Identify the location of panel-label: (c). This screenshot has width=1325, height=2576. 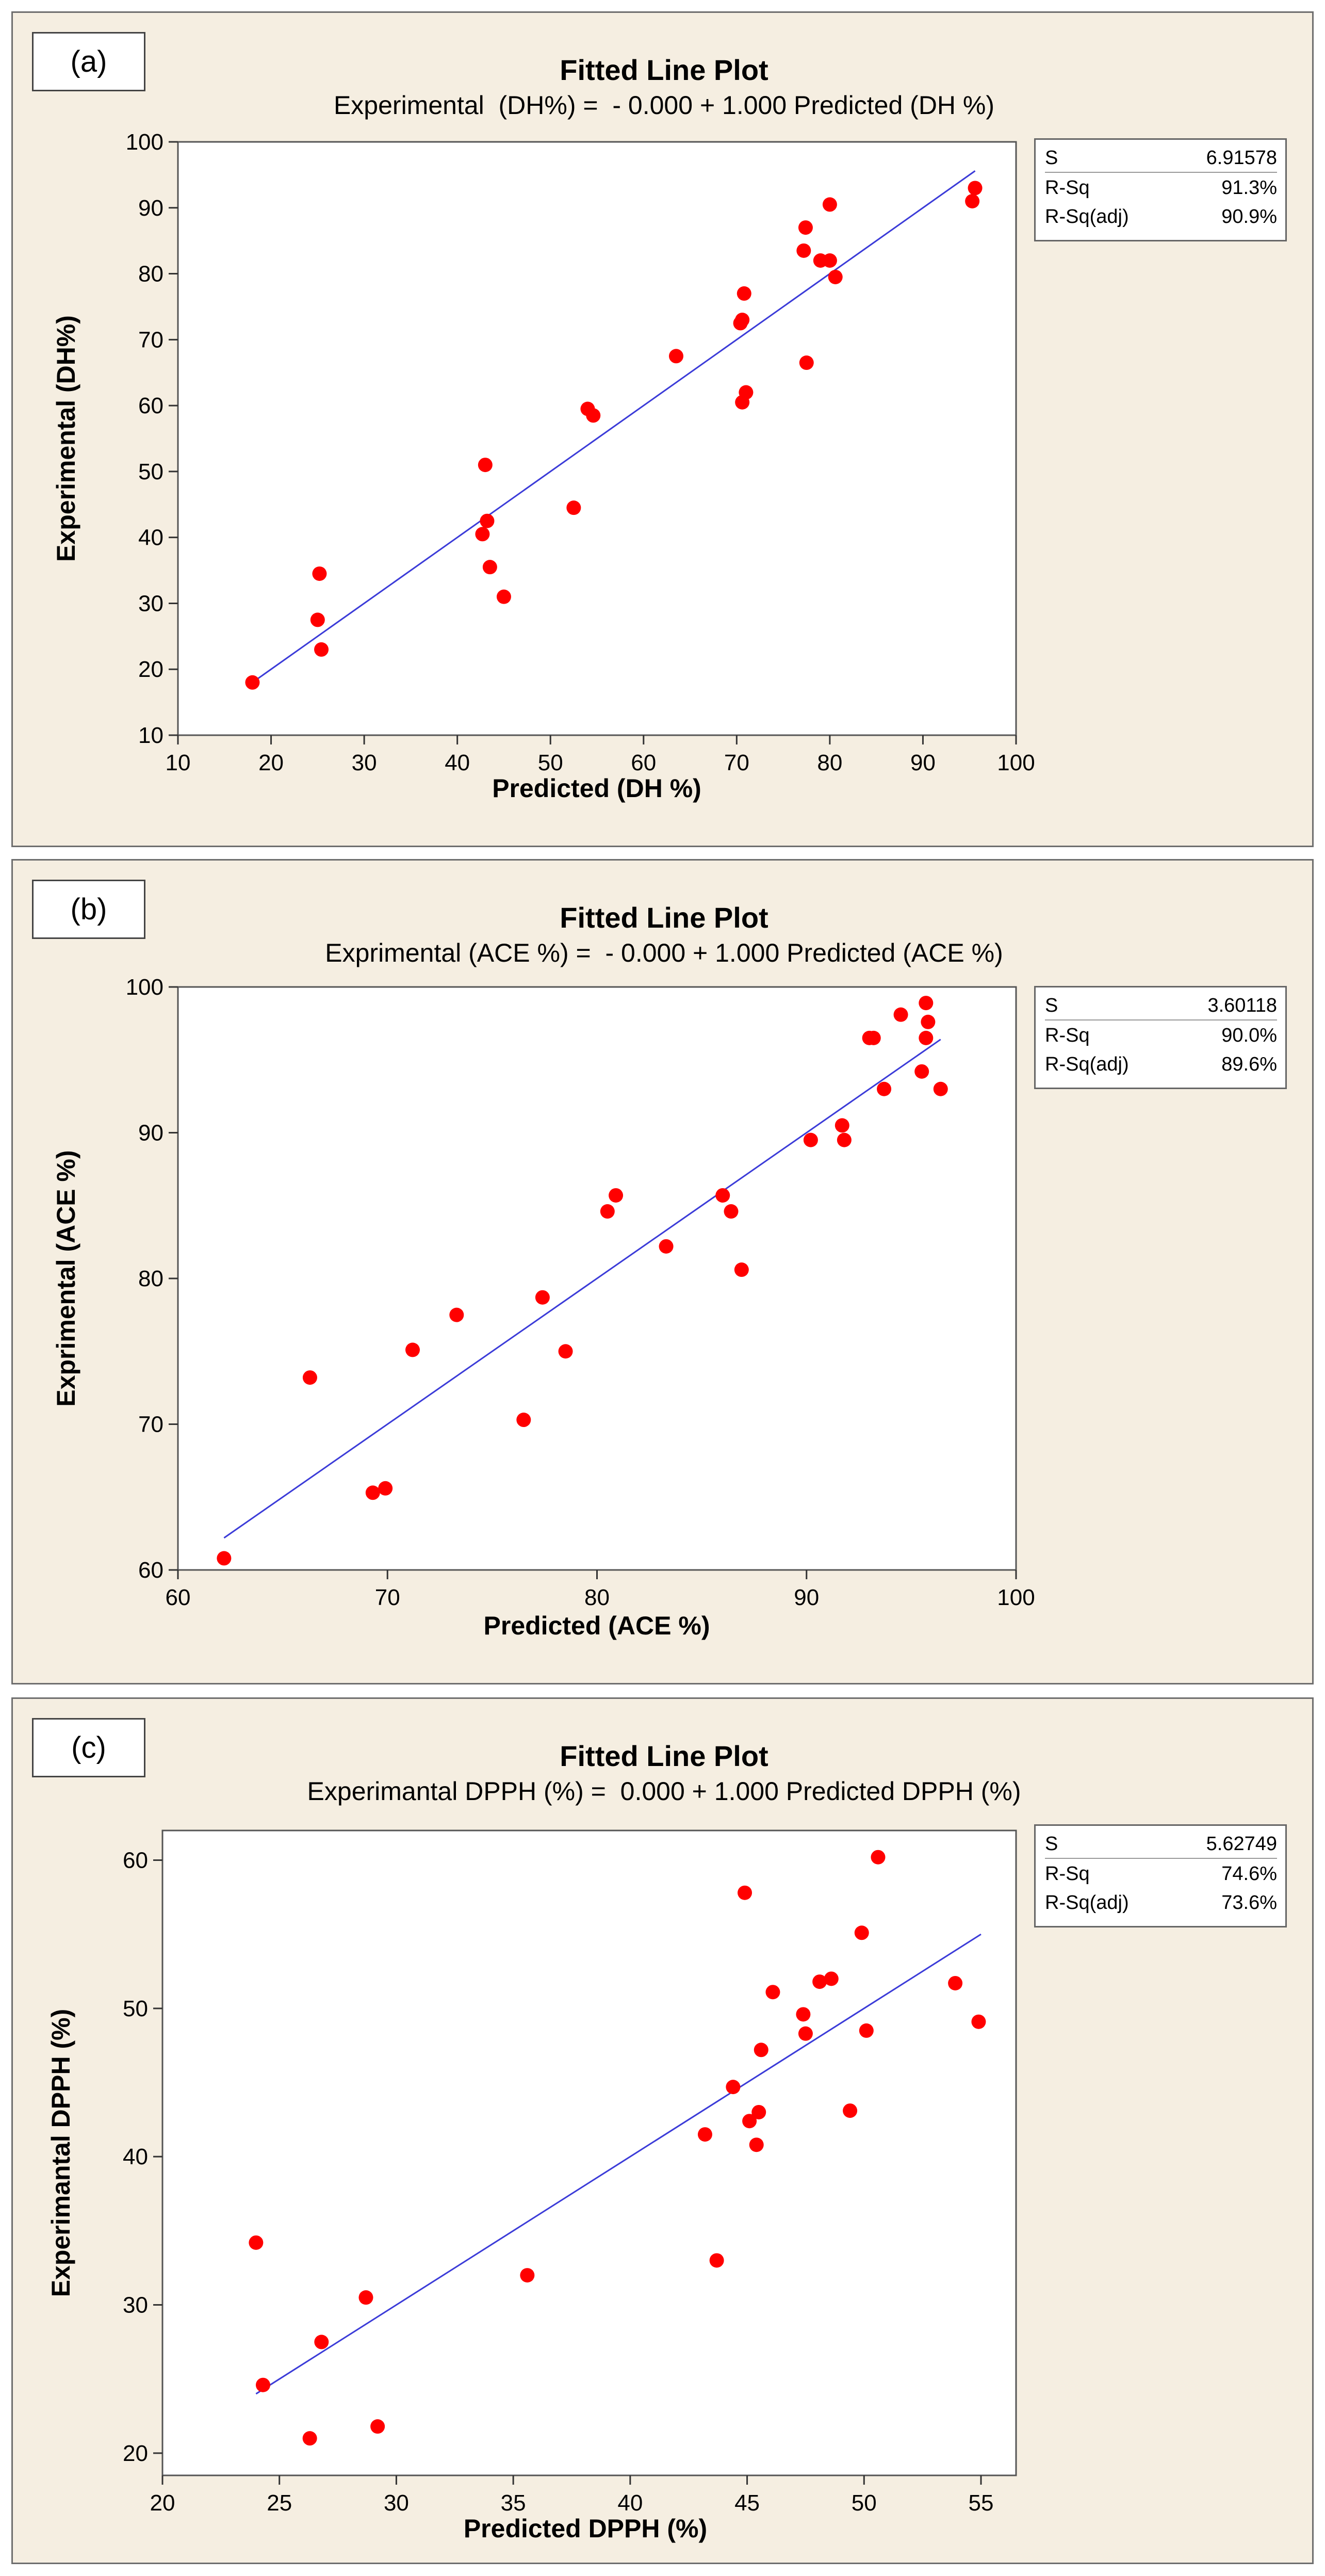
(88, 1747).